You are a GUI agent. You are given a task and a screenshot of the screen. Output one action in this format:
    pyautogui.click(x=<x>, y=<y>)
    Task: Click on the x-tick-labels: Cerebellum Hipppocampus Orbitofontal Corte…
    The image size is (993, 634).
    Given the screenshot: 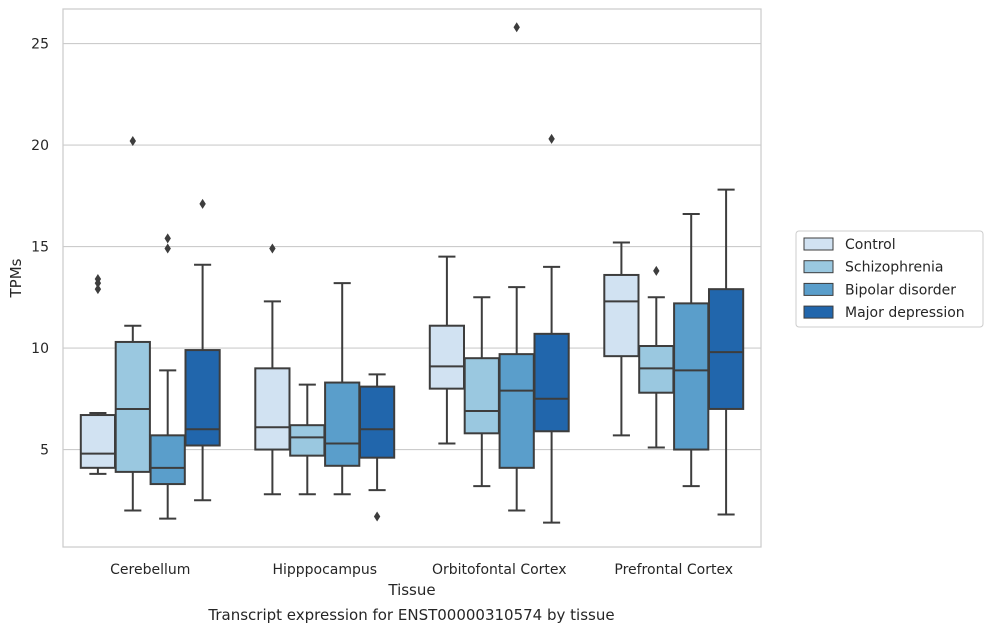 What is the action you would take?
    pyautogui.click(x=421, y=570)
    